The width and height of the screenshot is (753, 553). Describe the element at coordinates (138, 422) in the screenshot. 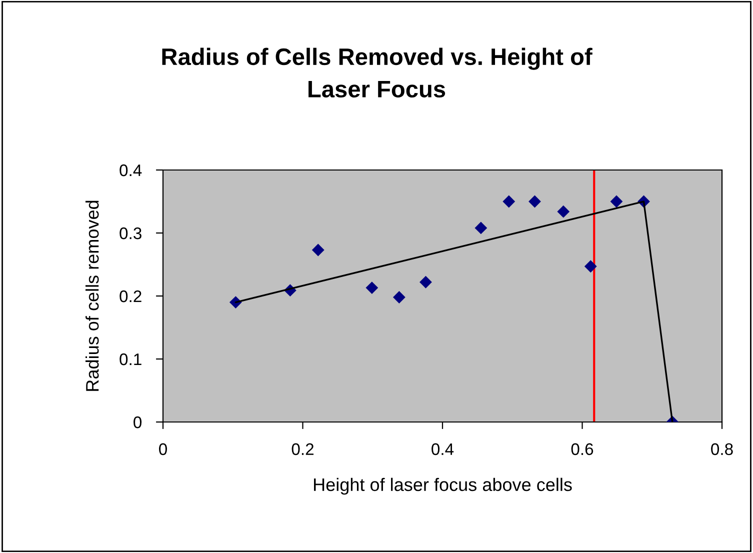

I see `y-tick-label: 0` at that location.